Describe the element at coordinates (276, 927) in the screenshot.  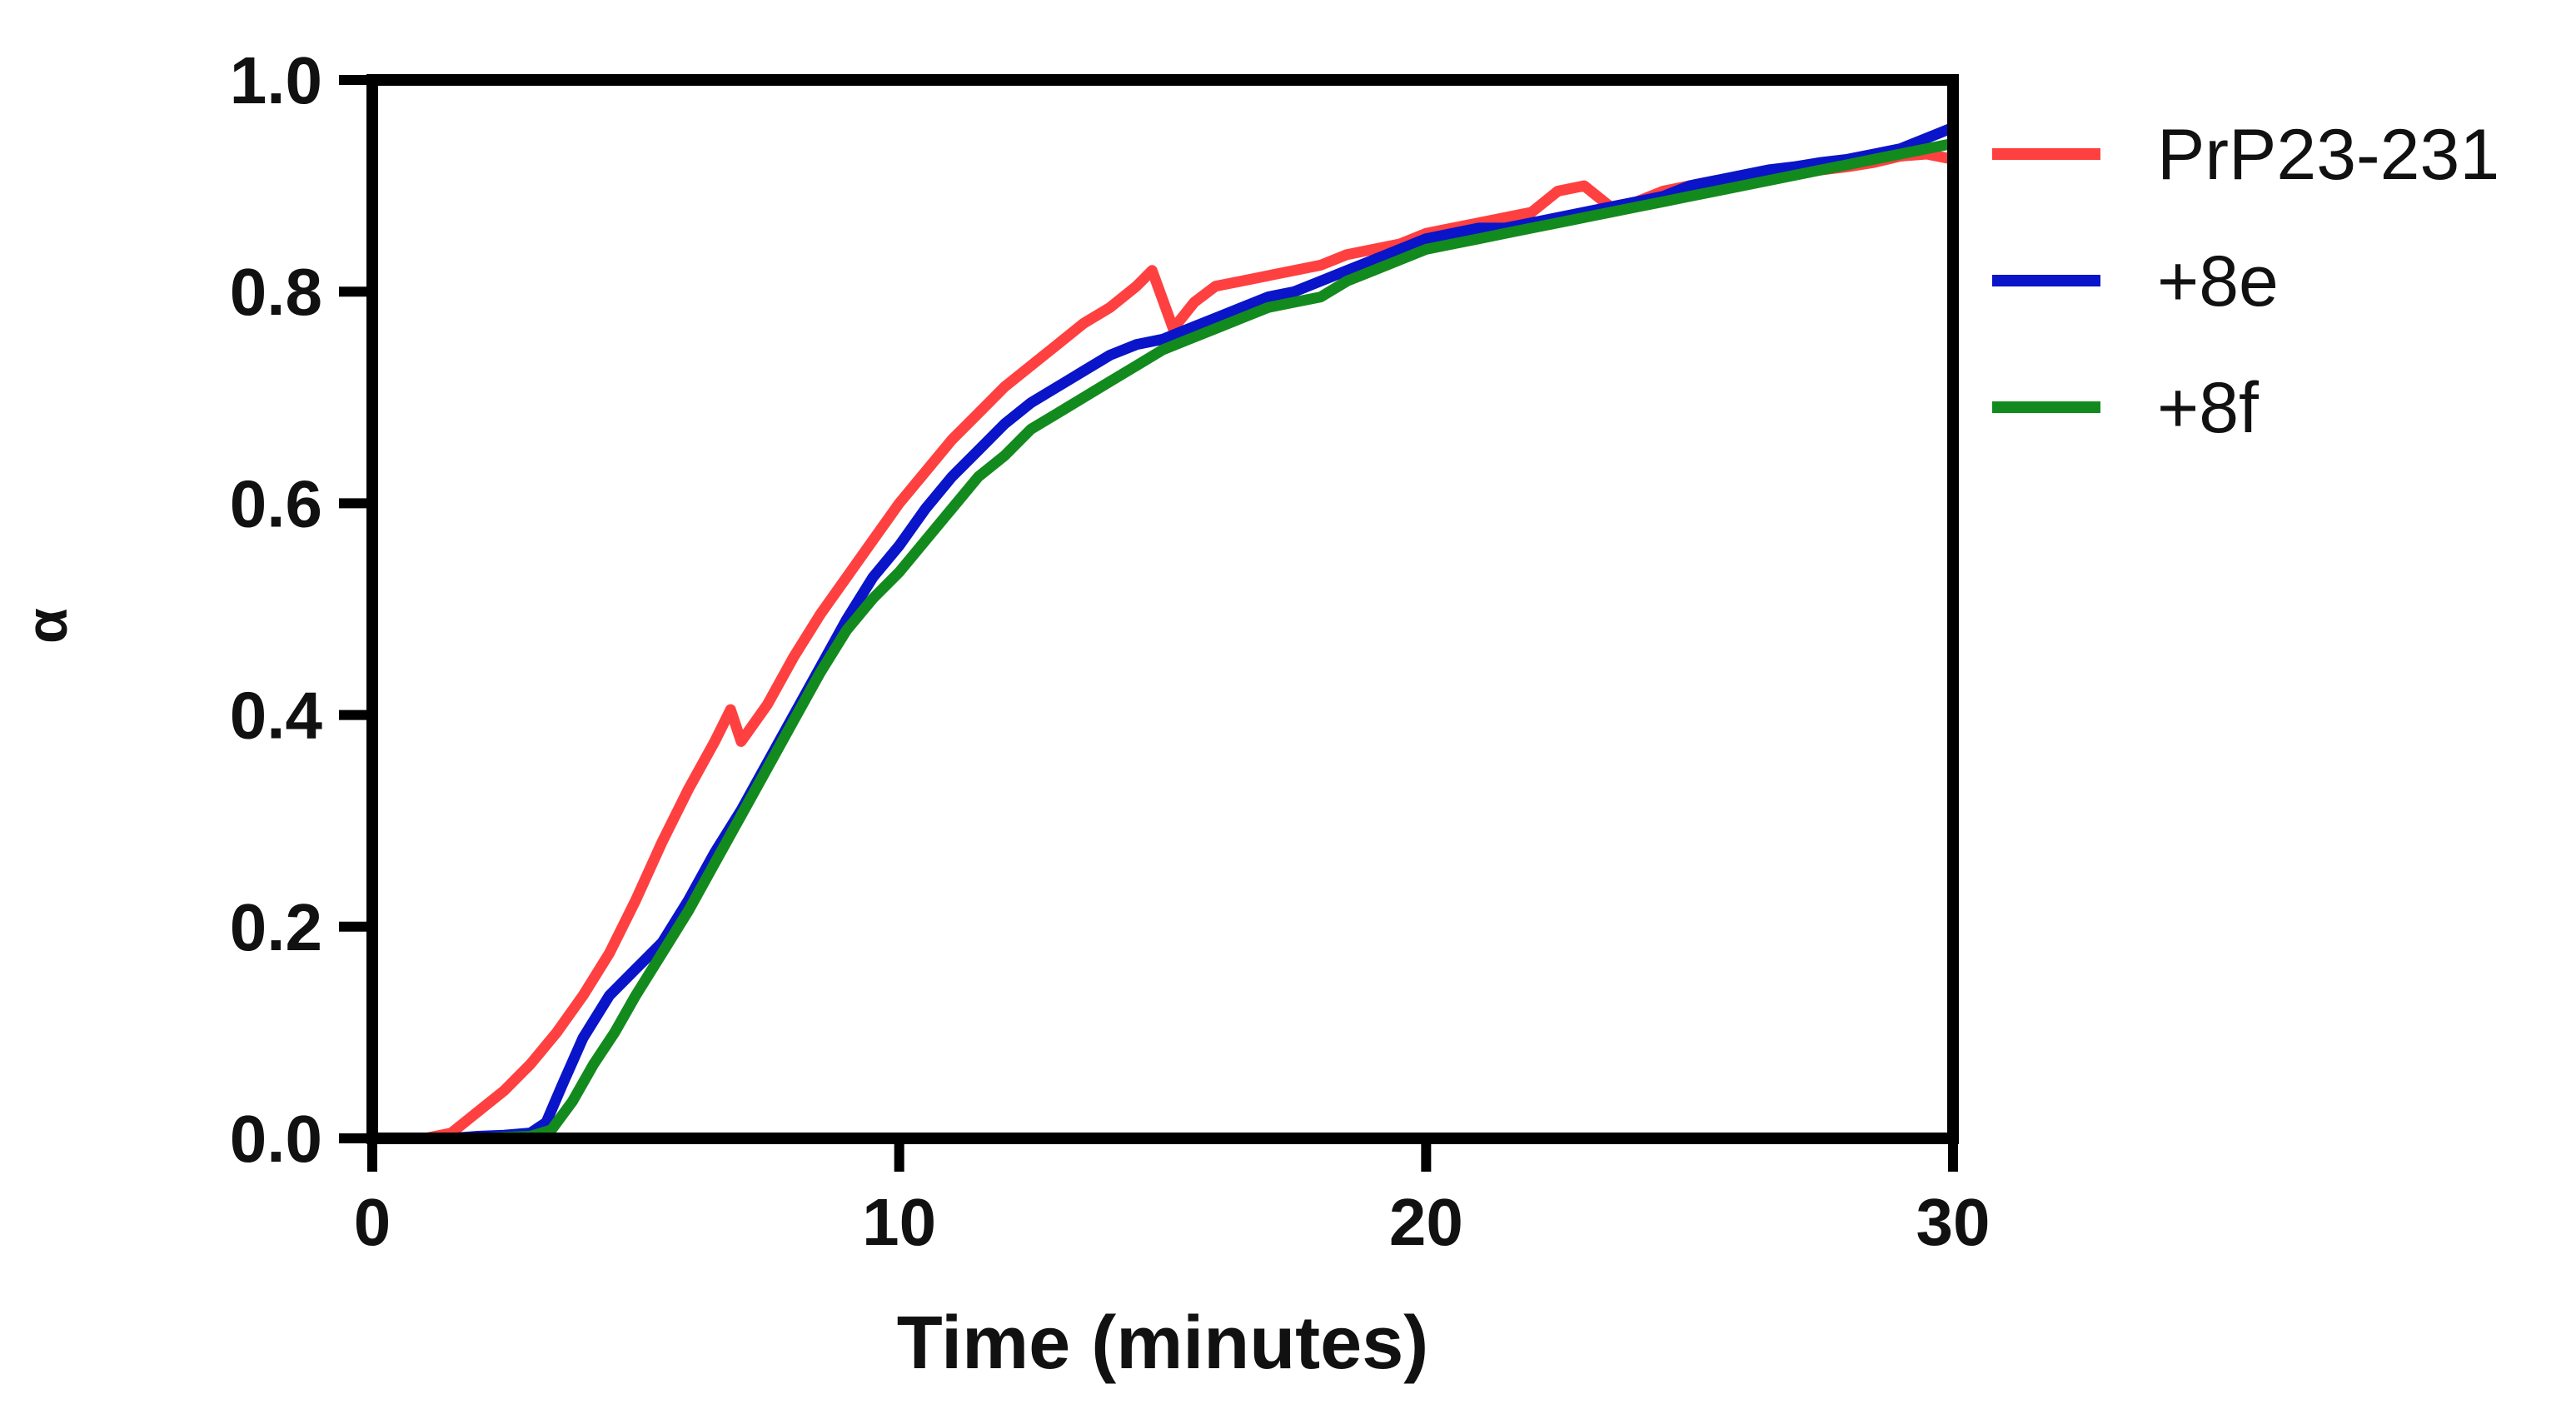
I see `y-tick-label: 0.2` at that location.